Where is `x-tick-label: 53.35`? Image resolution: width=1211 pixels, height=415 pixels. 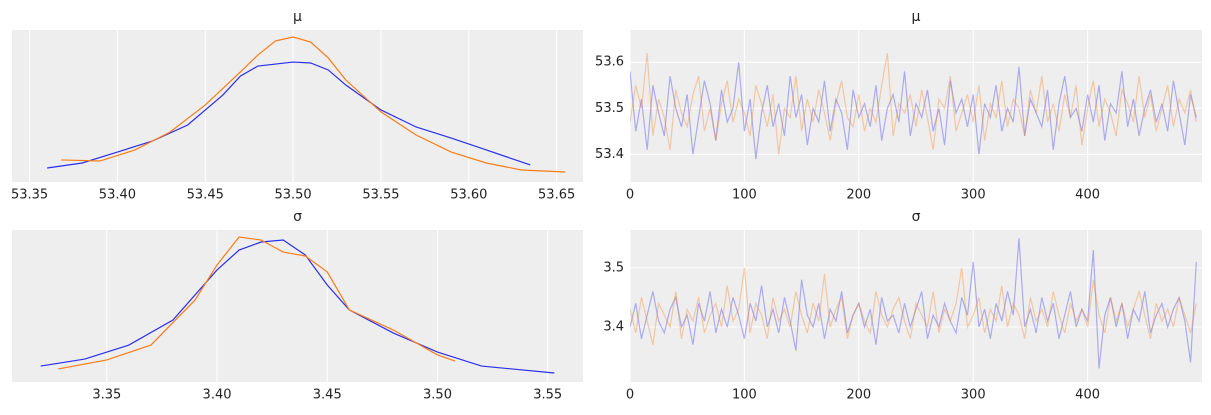 x-tick-label: 53.35 is located at coordinates (29, 195).